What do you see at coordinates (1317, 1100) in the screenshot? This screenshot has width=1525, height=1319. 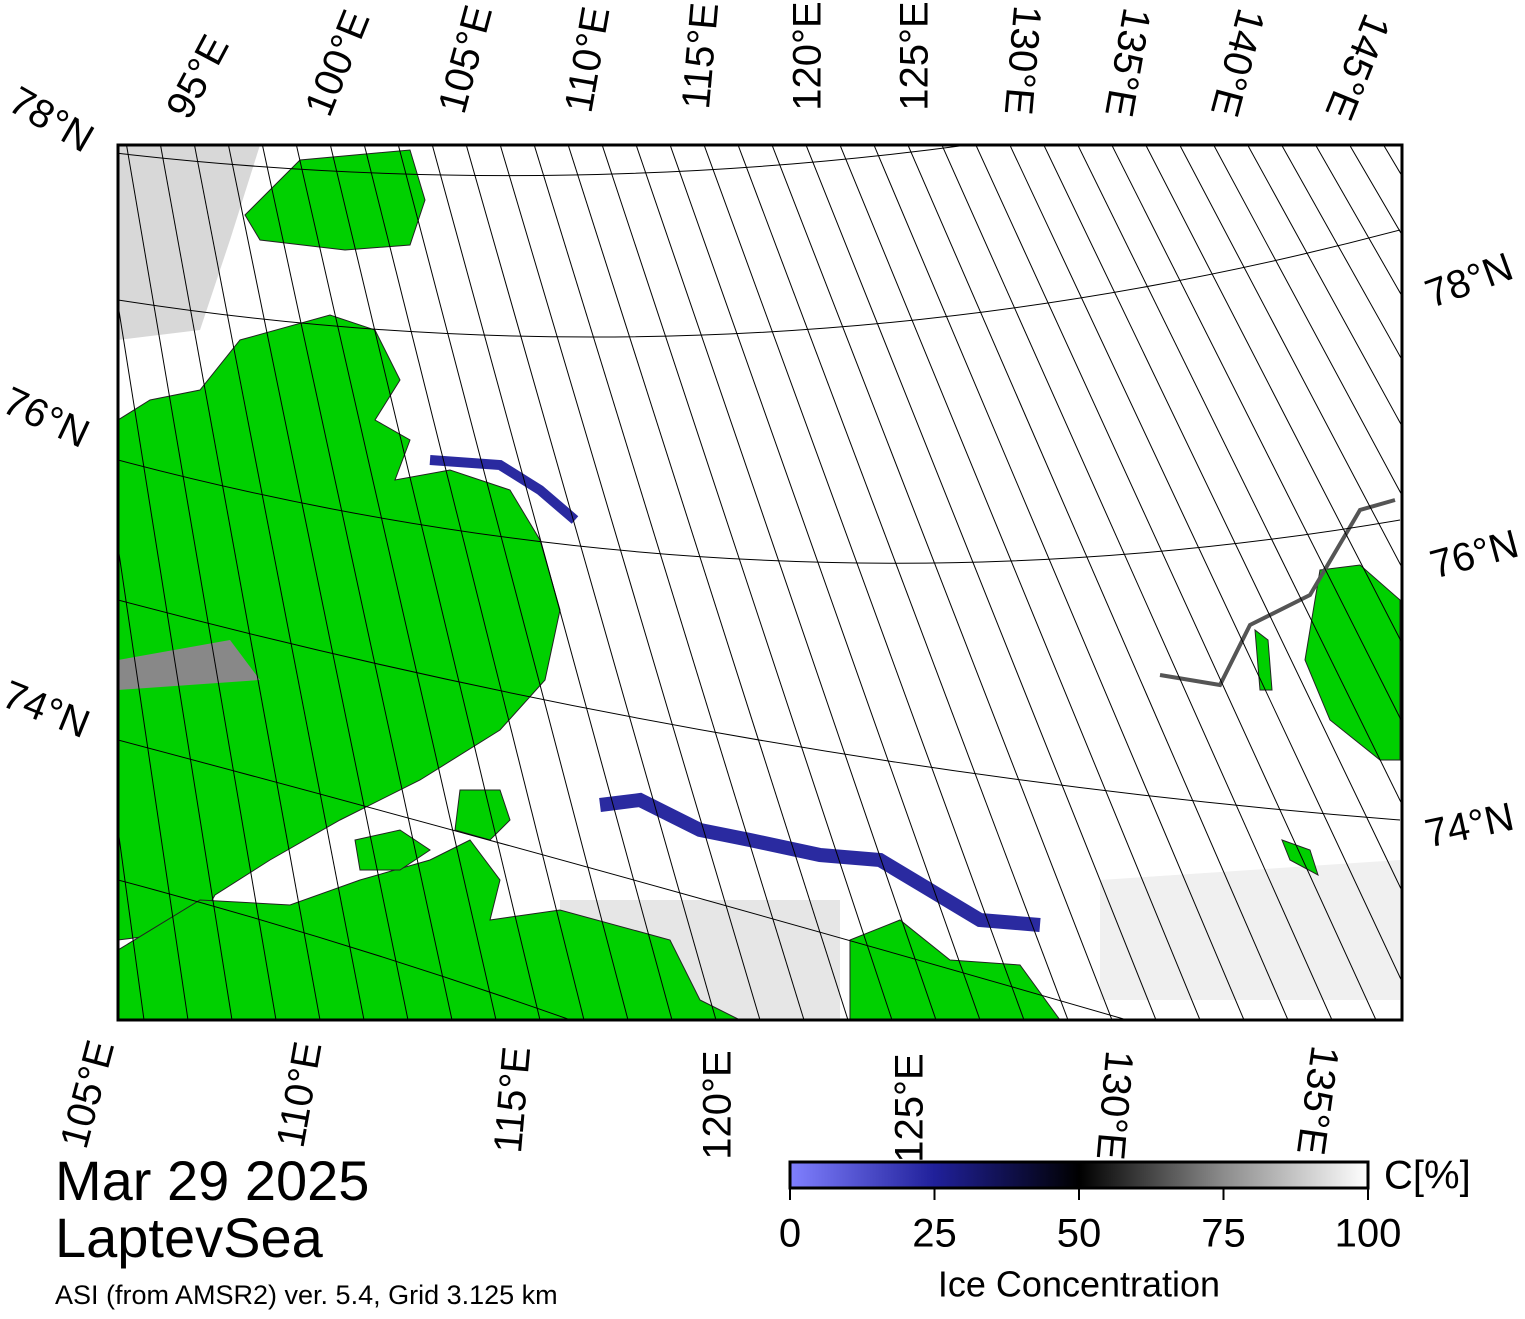 I see `bottom-label: 135°E` at bounding box center [1317, 1100].